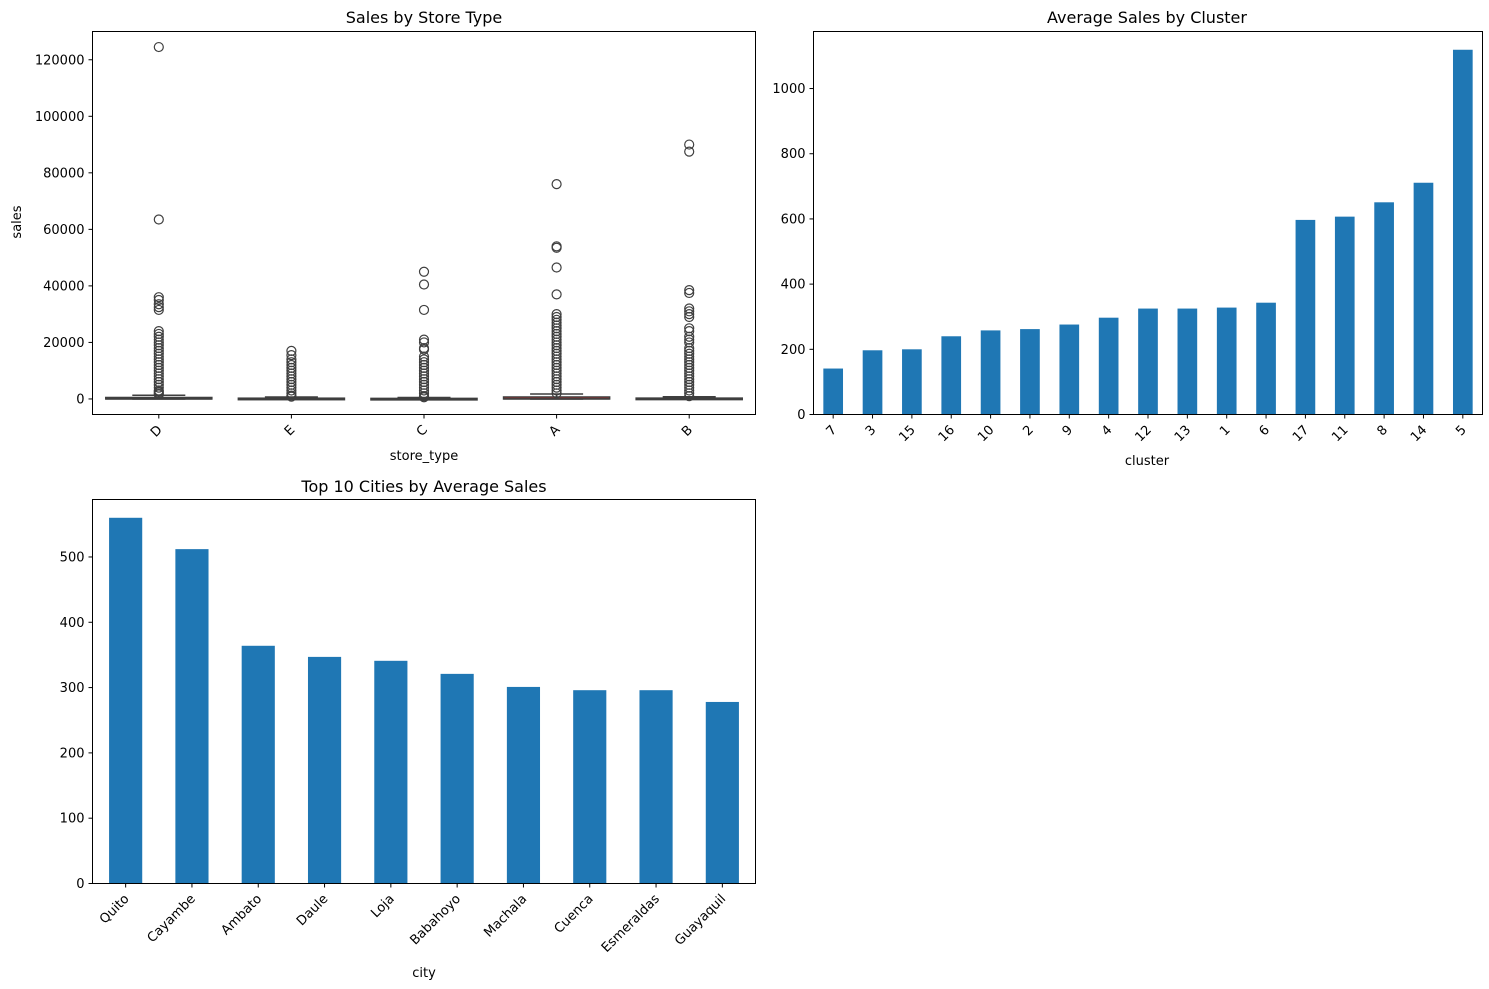 The width and height of the screenshot is (1489, 989). Describe the element at coordinates (907, 434) in the screenshot. I see `x-tick-label: 15` at that location.